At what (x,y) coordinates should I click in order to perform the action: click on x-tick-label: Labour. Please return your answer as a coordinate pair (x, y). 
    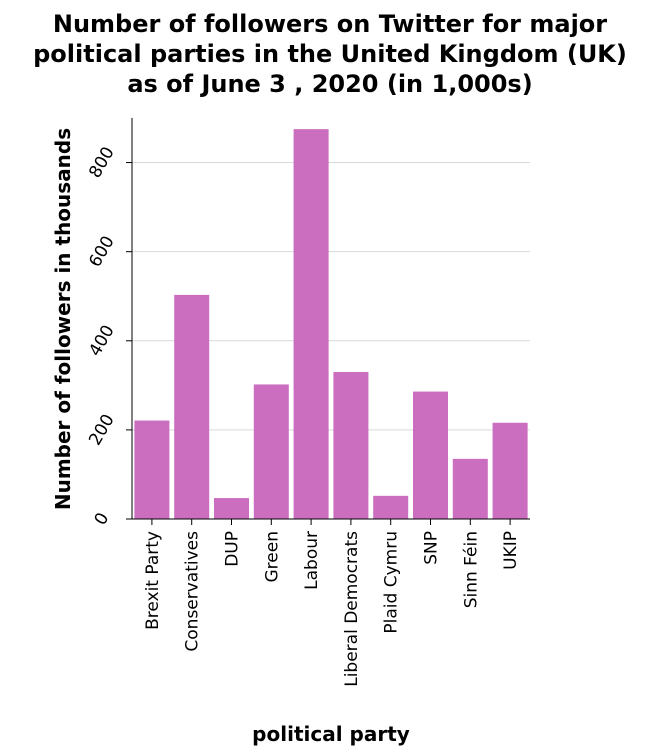
    Looking at the image, I should click on (312, 560).